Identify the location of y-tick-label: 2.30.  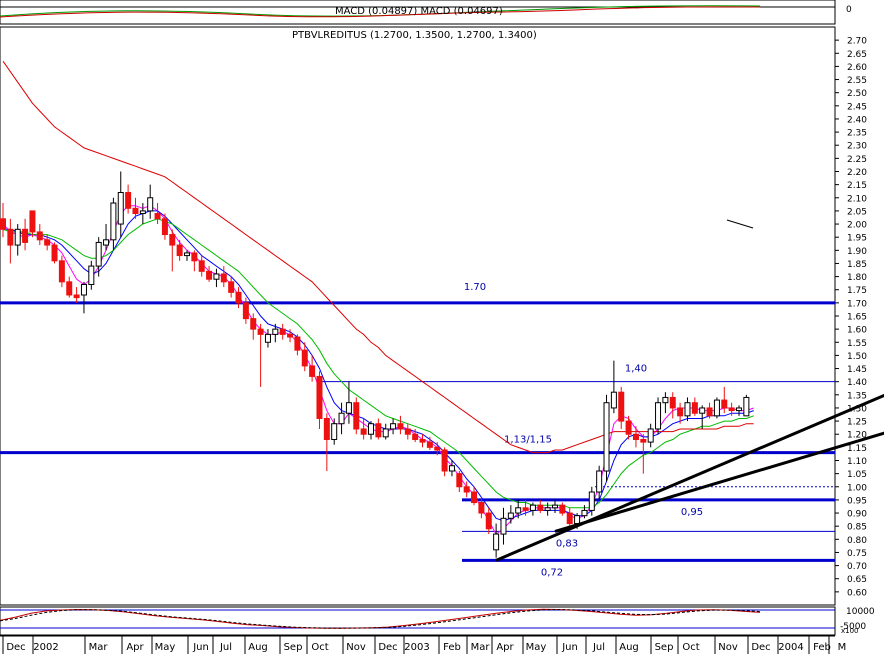
(857, 147).